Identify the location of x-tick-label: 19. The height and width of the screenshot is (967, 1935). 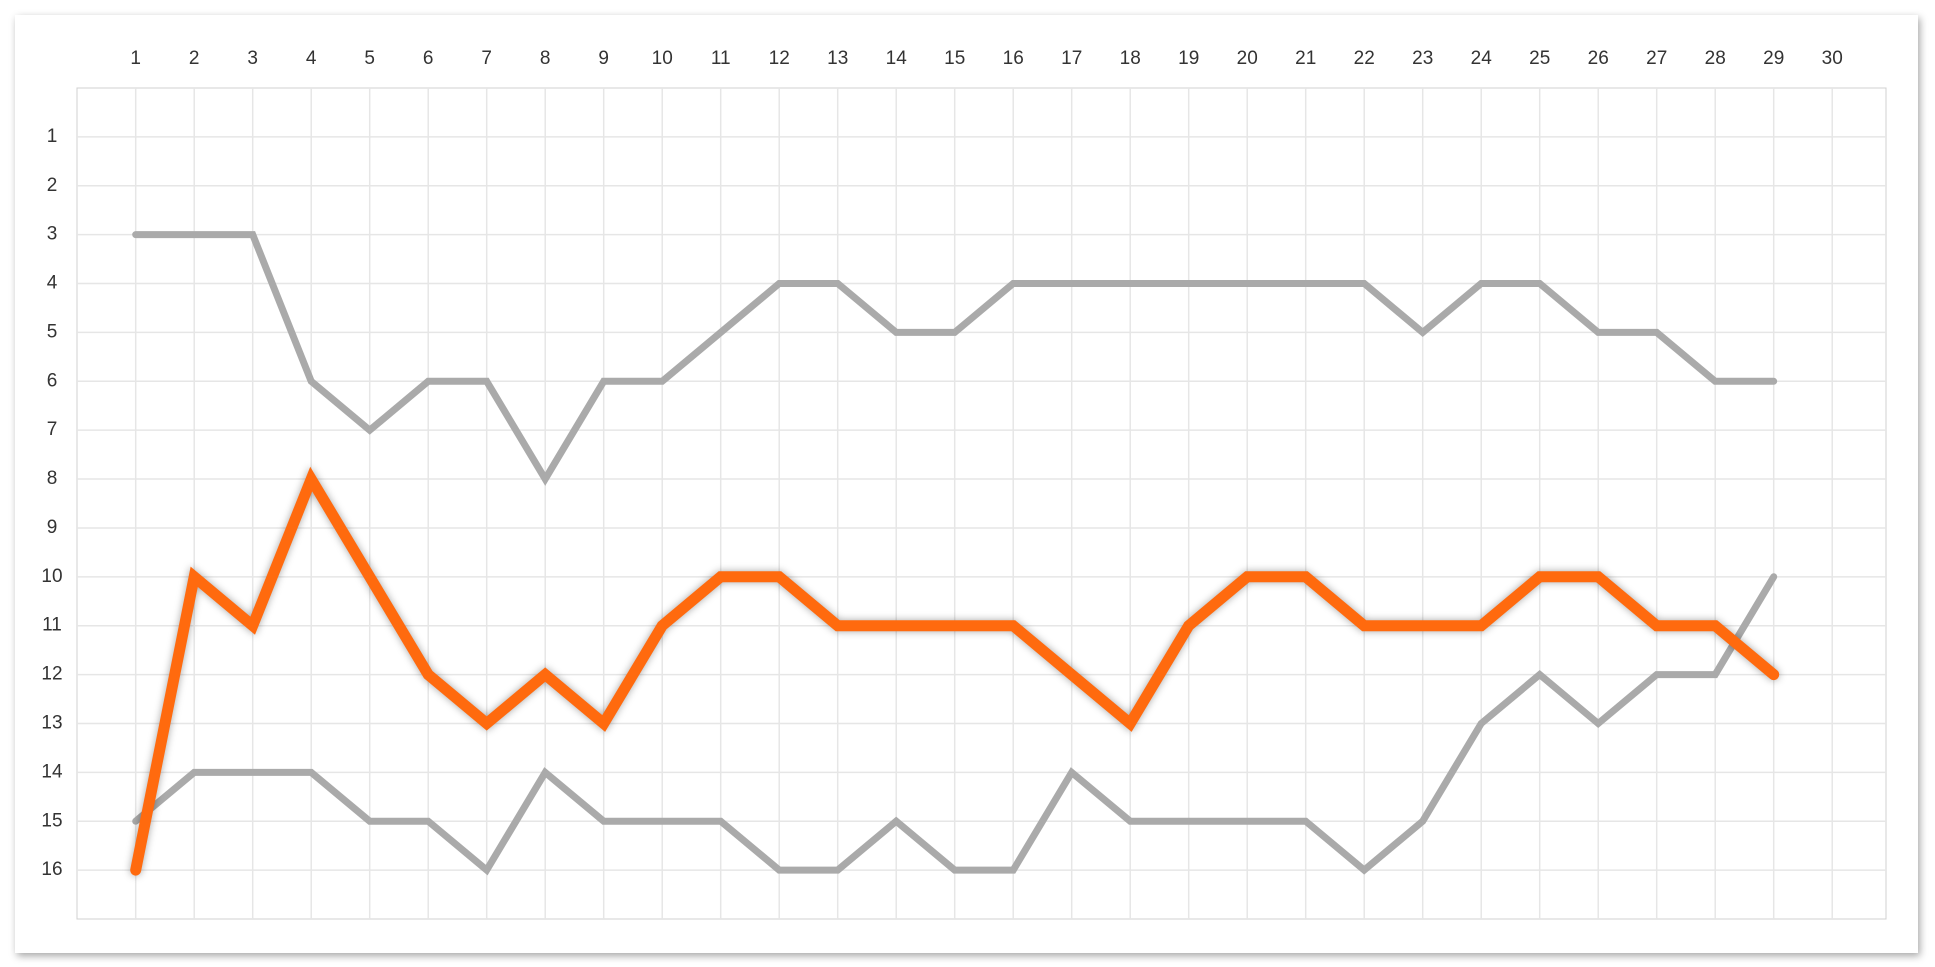
(1188, 58).